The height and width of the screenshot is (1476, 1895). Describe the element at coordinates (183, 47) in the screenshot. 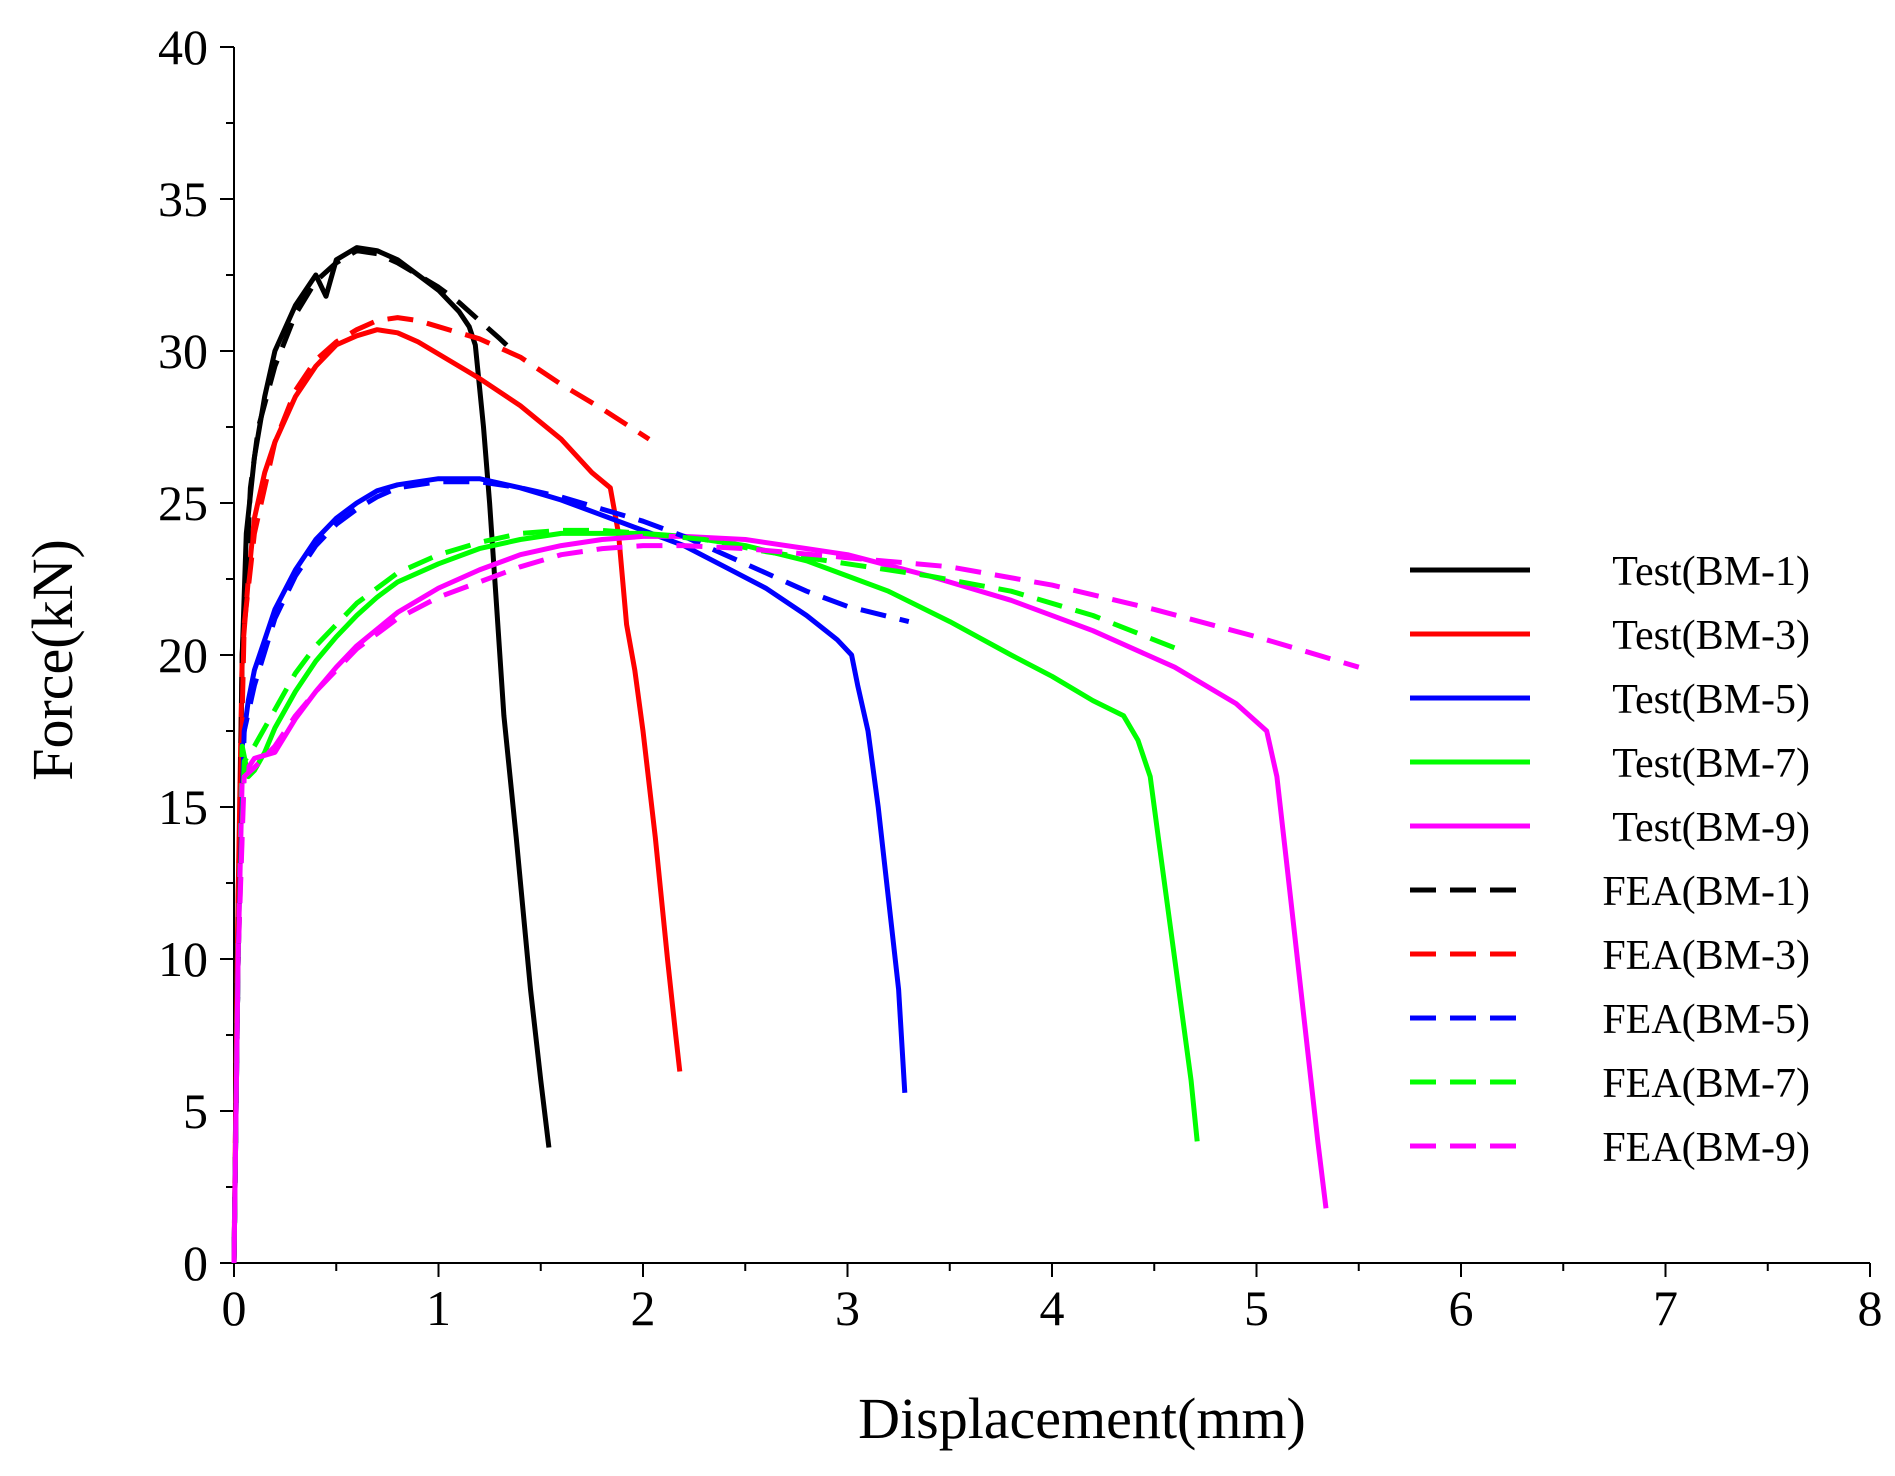

I see `y-tick-label: 40` at that location.